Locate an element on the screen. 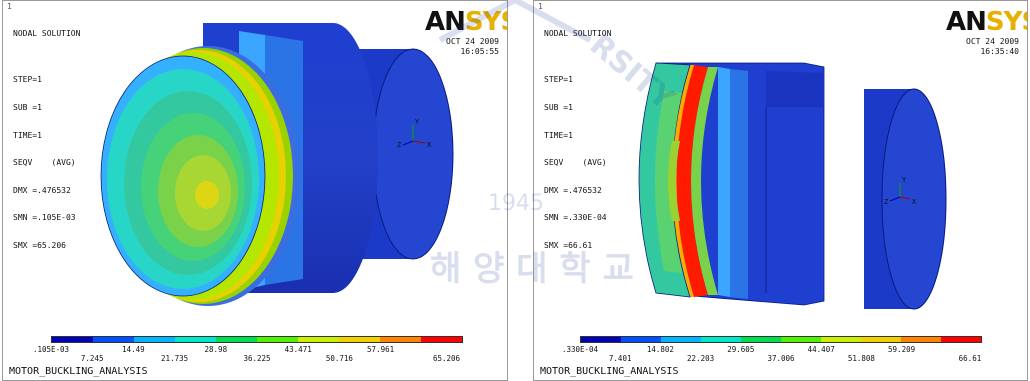 The width and height of the screenshot is (1030, 381). legend-tick: 43.471 is located at coordinates (298, 349).